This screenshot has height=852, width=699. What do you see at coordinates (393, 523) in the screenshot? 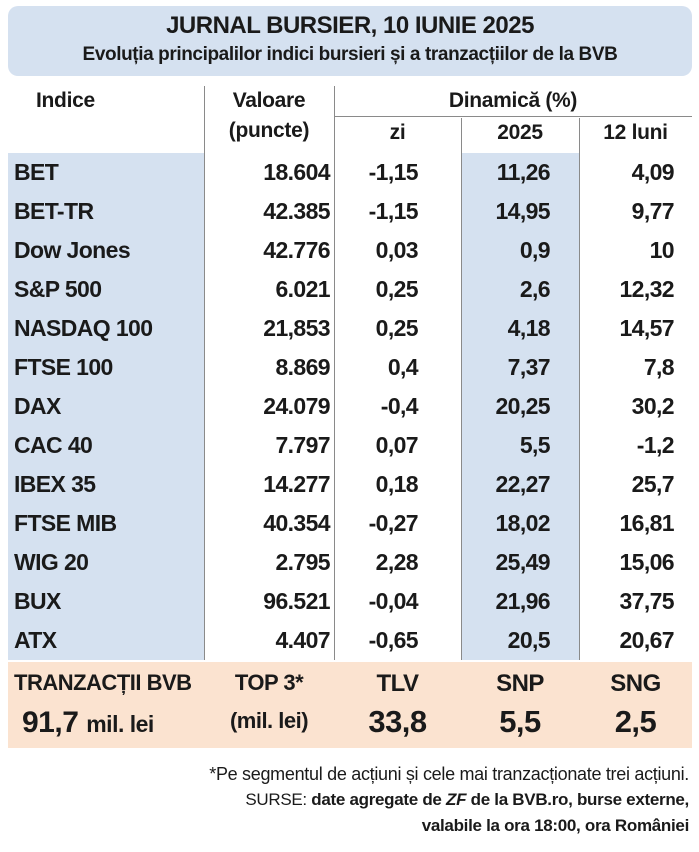
I see `change-day: -0,27` at bounding box center [393, 523].